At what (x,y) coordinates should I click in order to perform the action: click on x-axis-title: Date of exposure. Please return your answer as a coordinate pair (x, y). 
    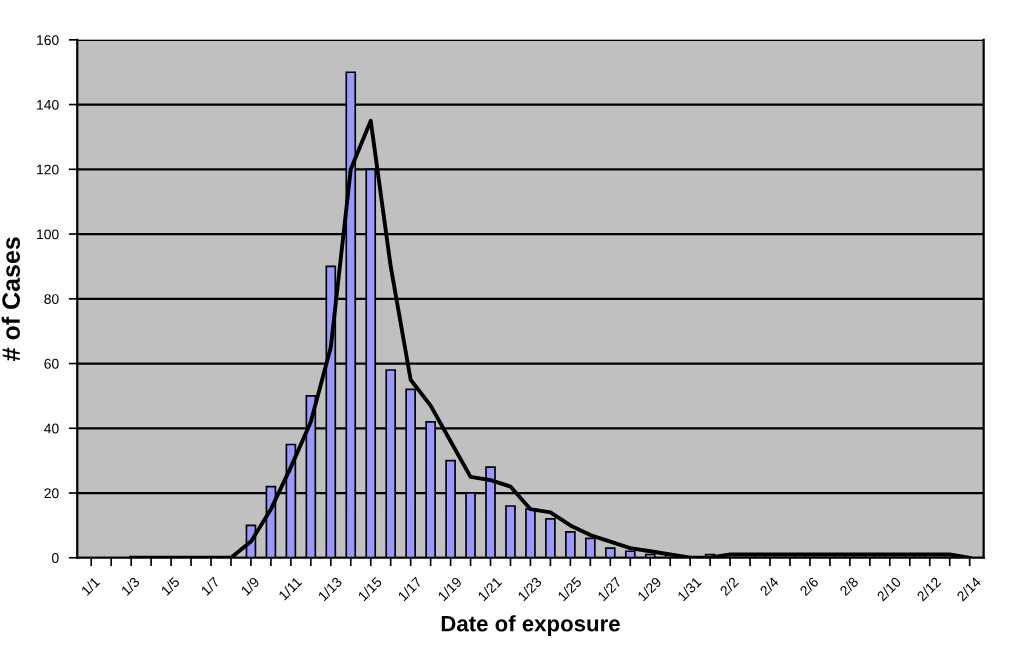
    Looking at the image, I should click on (530, 625).